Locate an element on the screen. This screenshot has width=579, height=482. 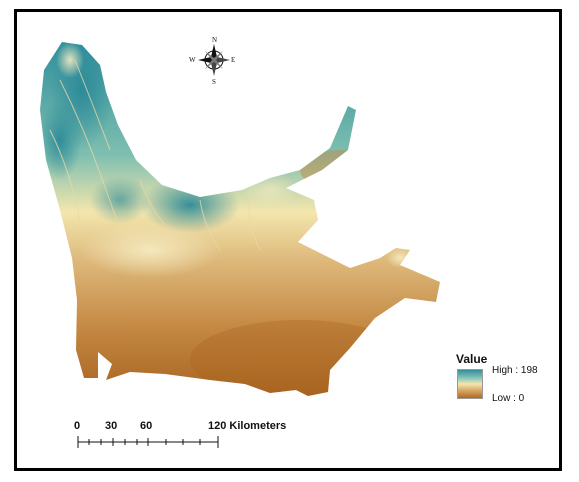
legend-title: Value is located at coordinates (472, 359).